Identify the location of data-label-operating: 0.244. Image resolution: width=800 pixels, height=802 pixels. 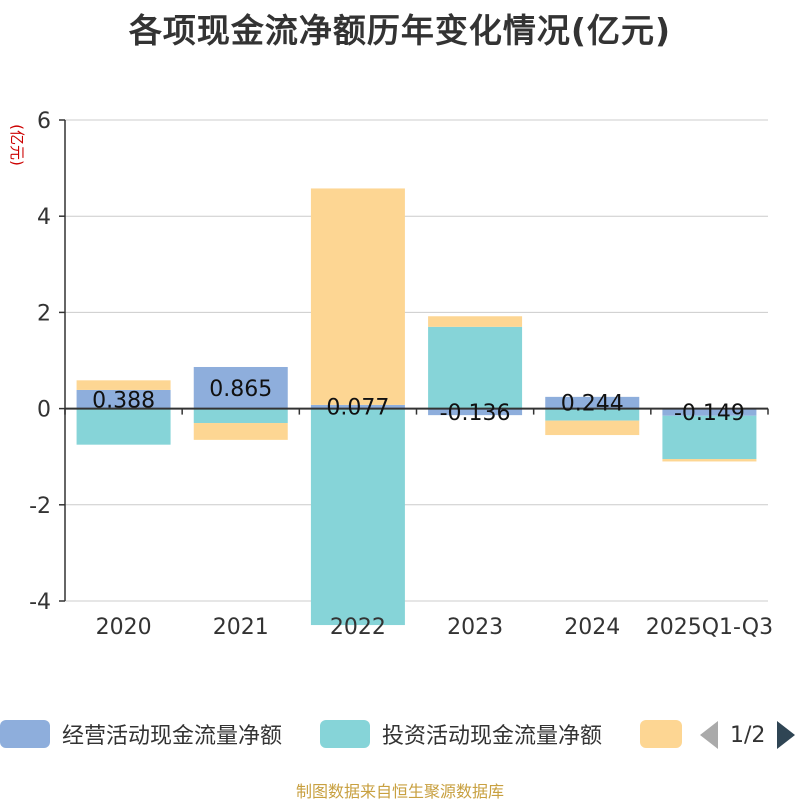
(592, 404).